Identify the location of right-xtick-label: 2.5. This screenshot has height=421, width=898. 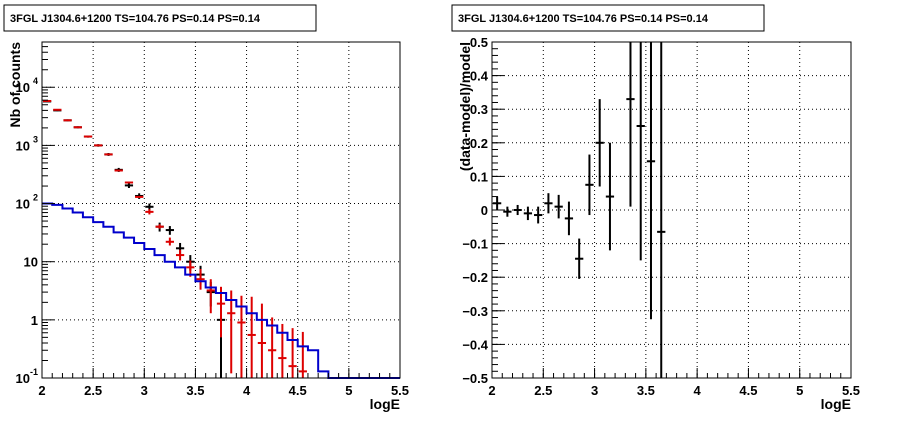
(543, 390).